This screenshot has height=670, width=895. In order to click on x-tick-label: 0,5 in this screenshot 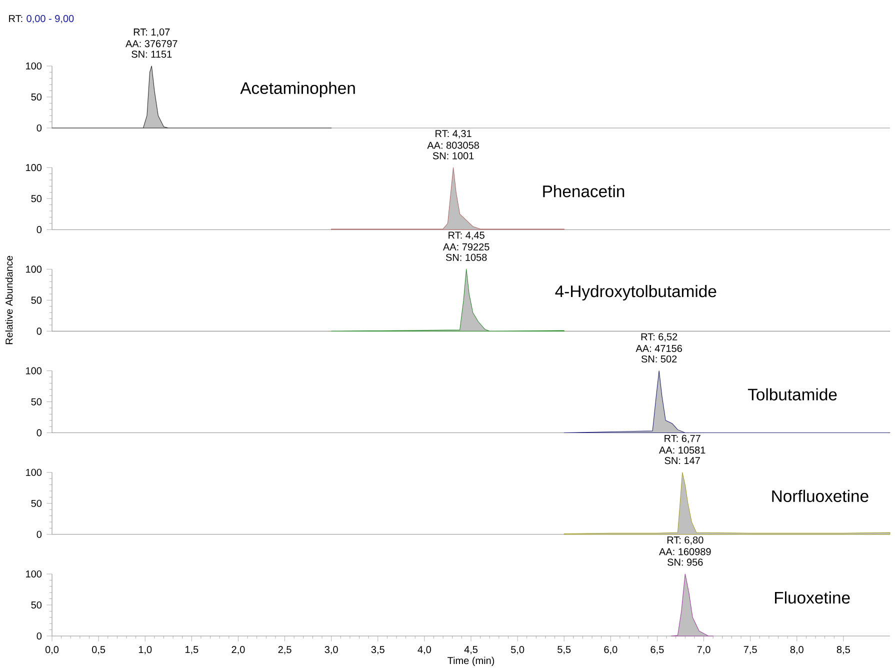, I will do `click(99, 650)`.